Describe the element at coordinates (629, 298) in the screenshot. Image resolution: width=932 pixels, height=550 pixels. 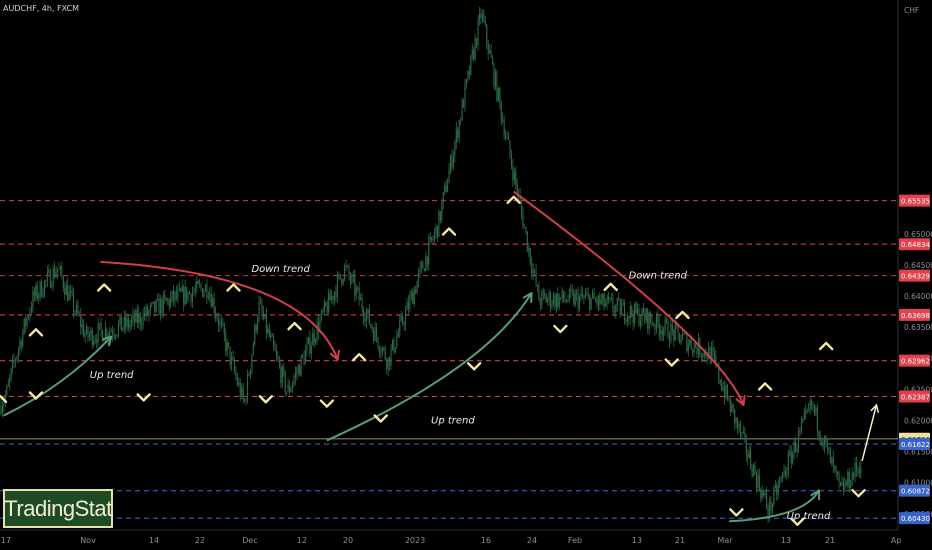
I see `down-trend-arrow` at that location.